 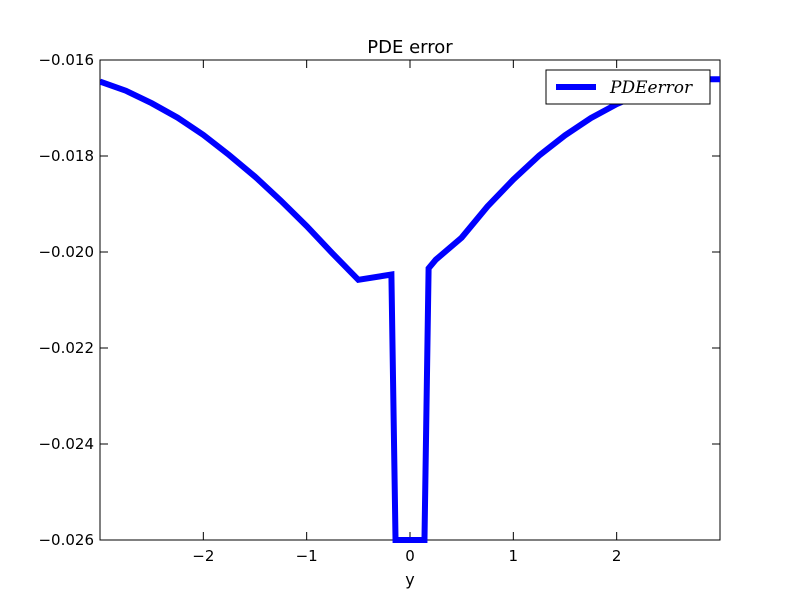 I want to click on x-tick-label-4: 2, so click(x=617, y=556).